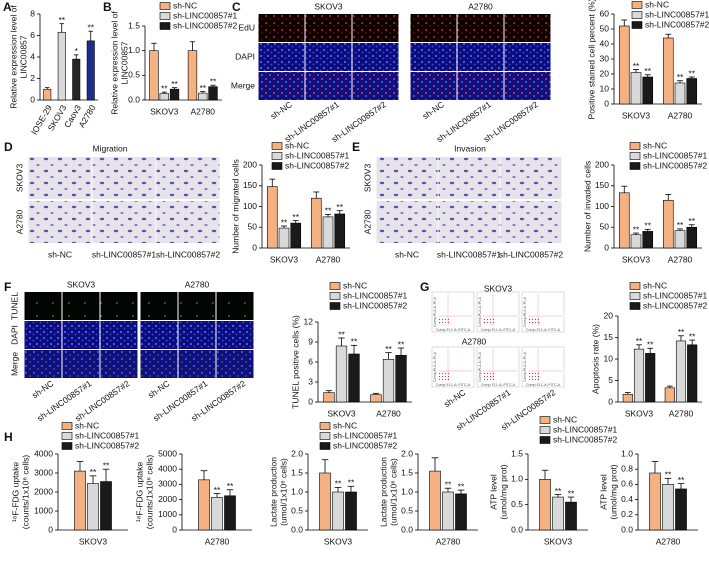 This screenshot has width=709, height=563. What do you see at coordinates (605, 13) in the screenshot?
I see `y-tick-label: 60` at bounding box center [605, 13].